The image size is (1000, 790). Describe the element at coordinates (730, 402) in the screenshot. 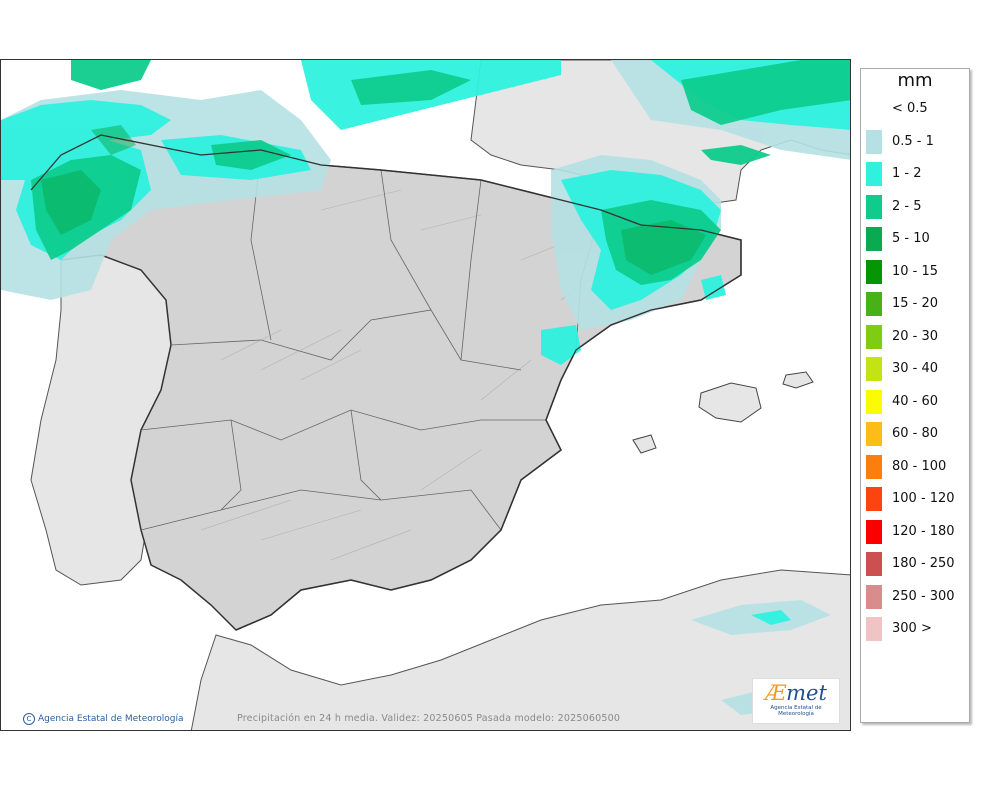

I see `mallorca` at that location.